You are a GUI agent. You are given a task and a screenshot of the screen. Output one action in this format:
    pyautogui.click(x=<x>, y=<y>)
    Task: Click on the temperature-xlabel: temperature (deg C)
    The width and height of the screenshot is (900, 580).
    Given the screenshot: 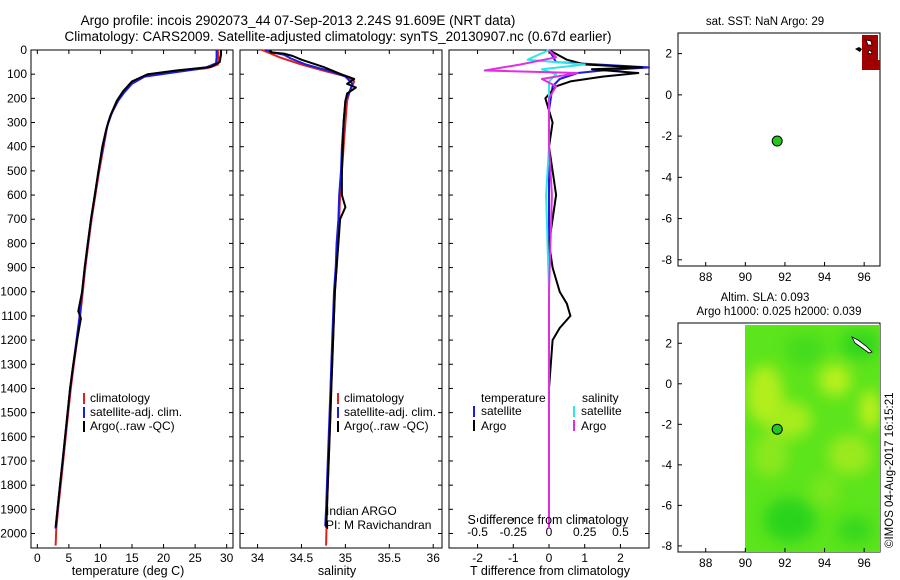 What is the action you would take?
    pyautogui.click(x=128, y=571)
    